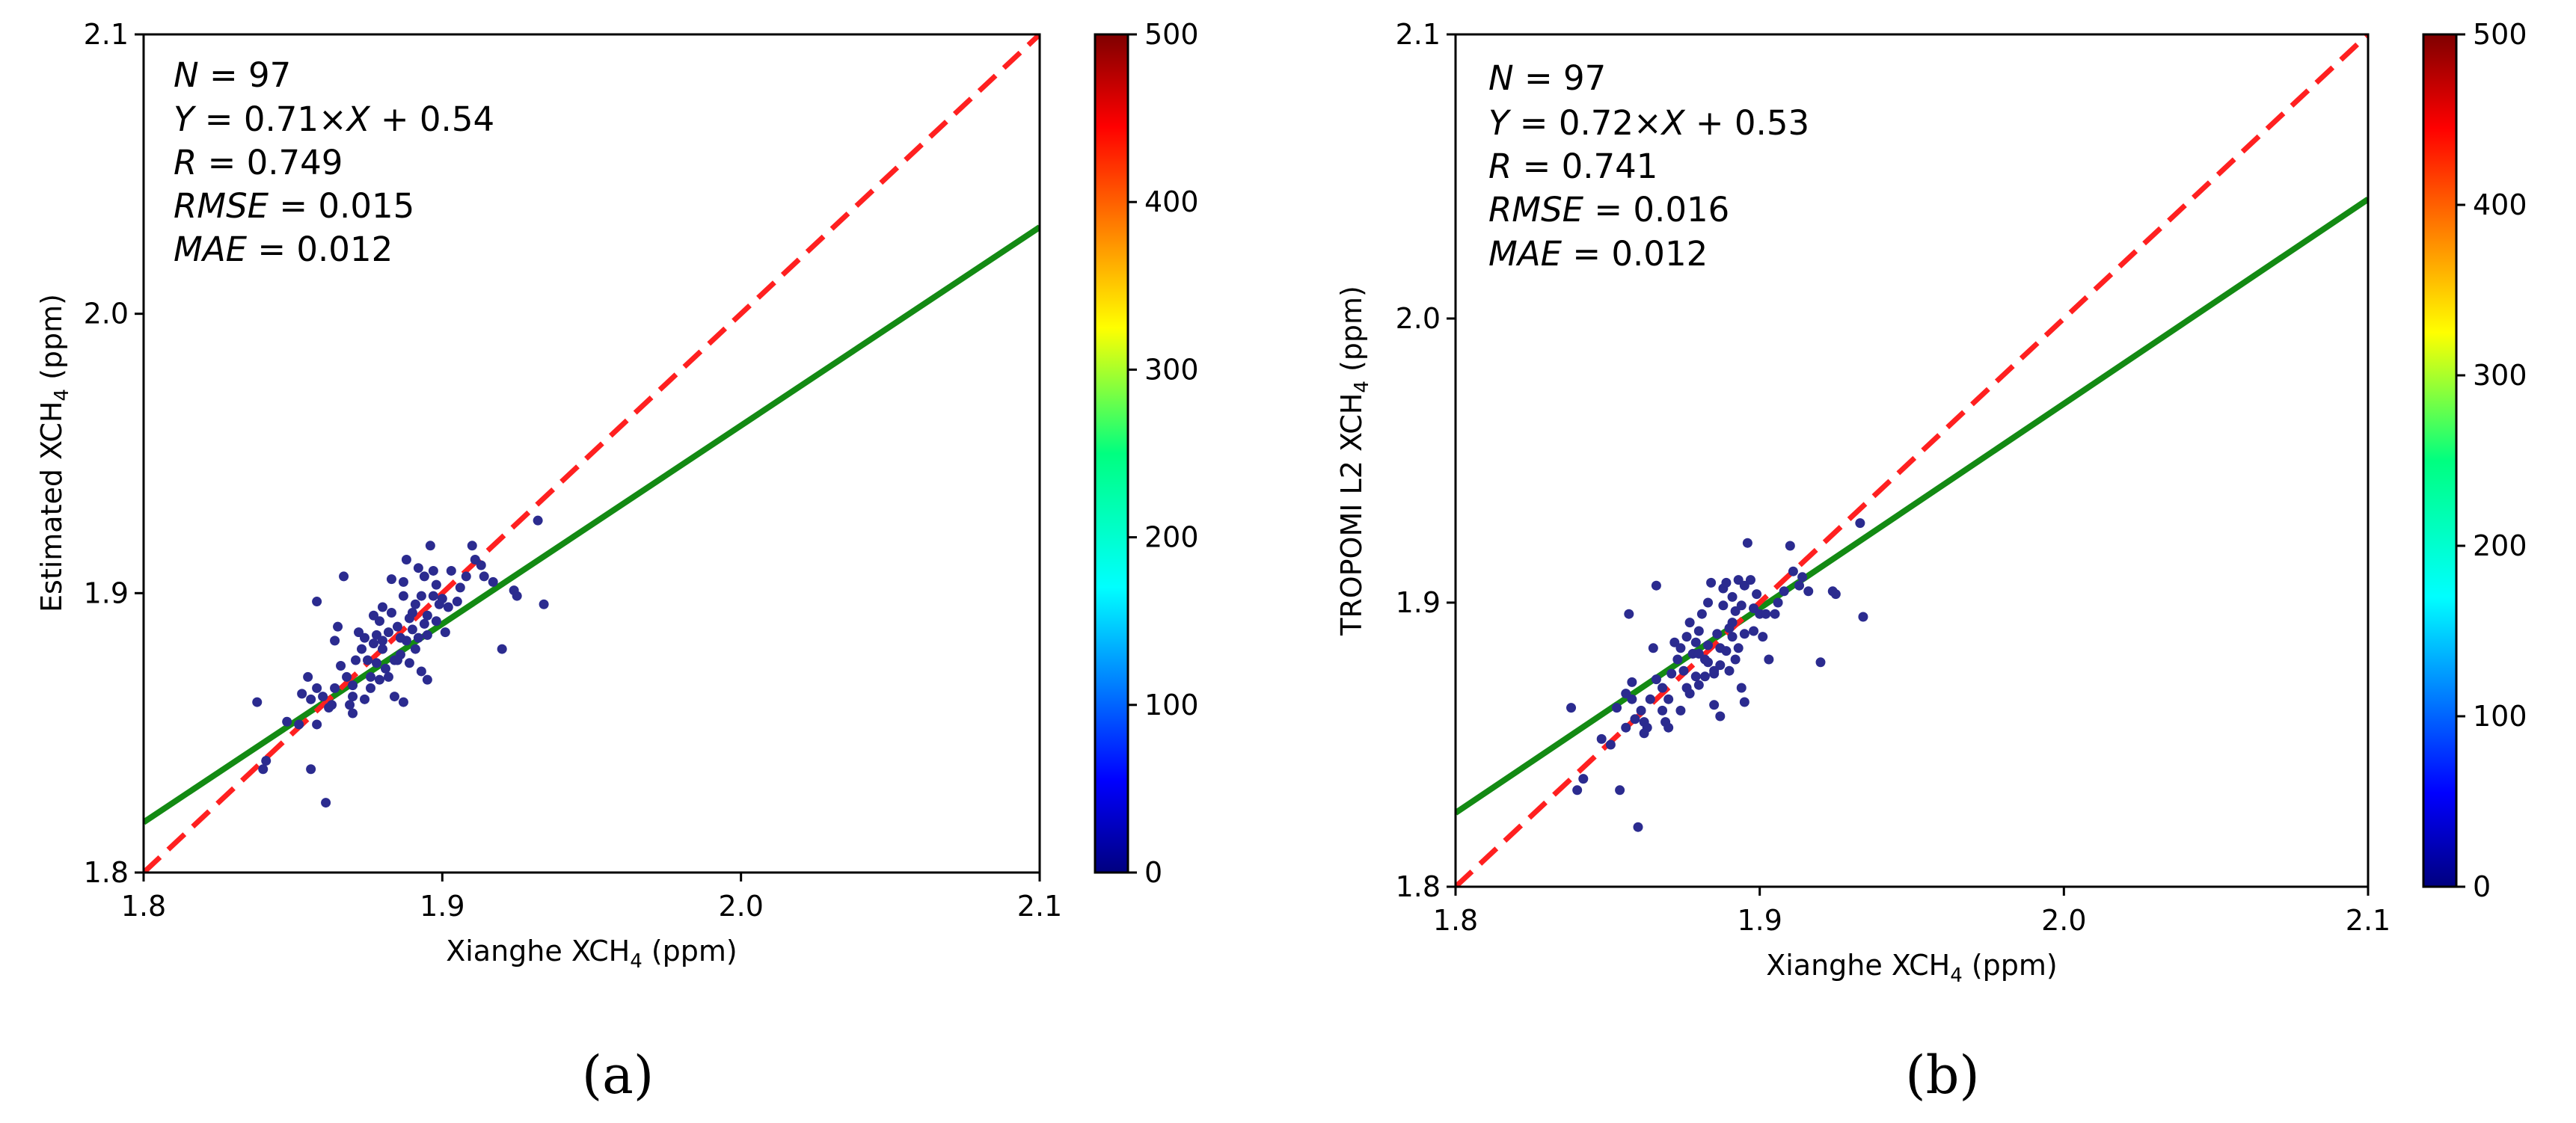  Describe the element at coordinates (1608, 210) in the screenshot. I see `stat-rmse: RMSE = 0.016` at that location.